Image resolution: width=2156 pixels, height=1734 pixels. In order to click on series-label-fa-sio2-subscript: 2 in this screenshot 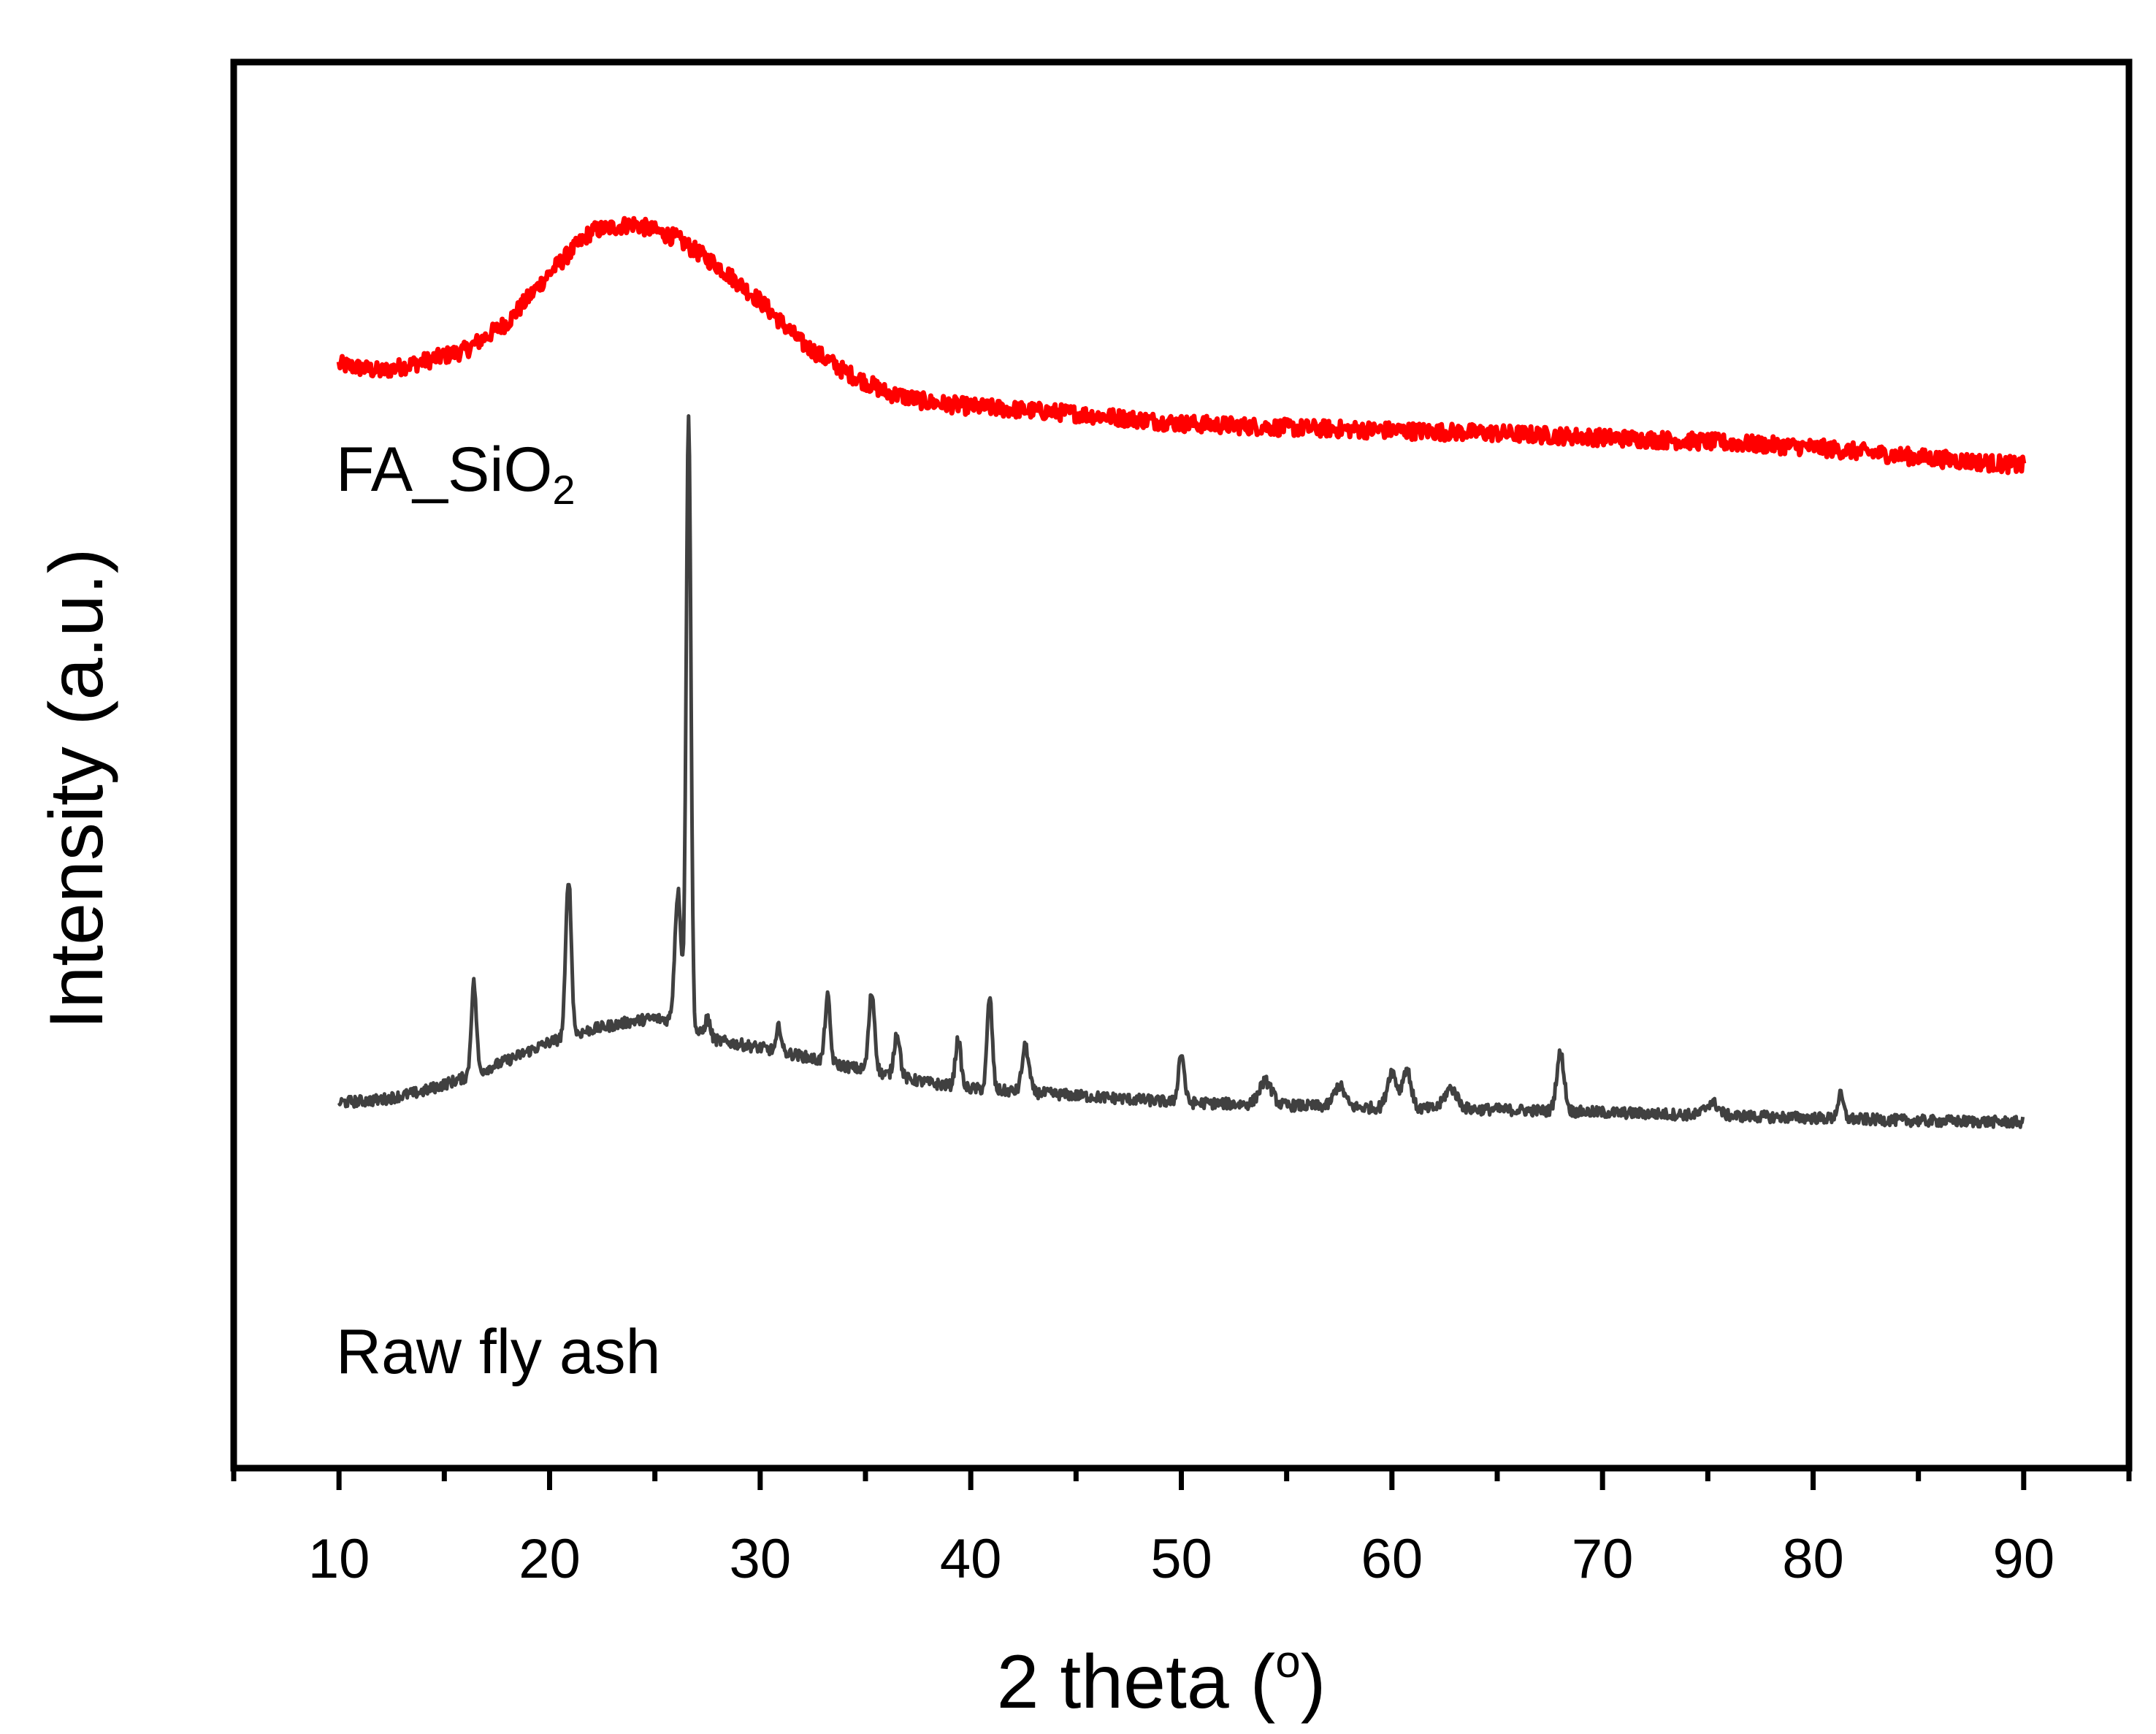, I will do `click(564, 490)`.